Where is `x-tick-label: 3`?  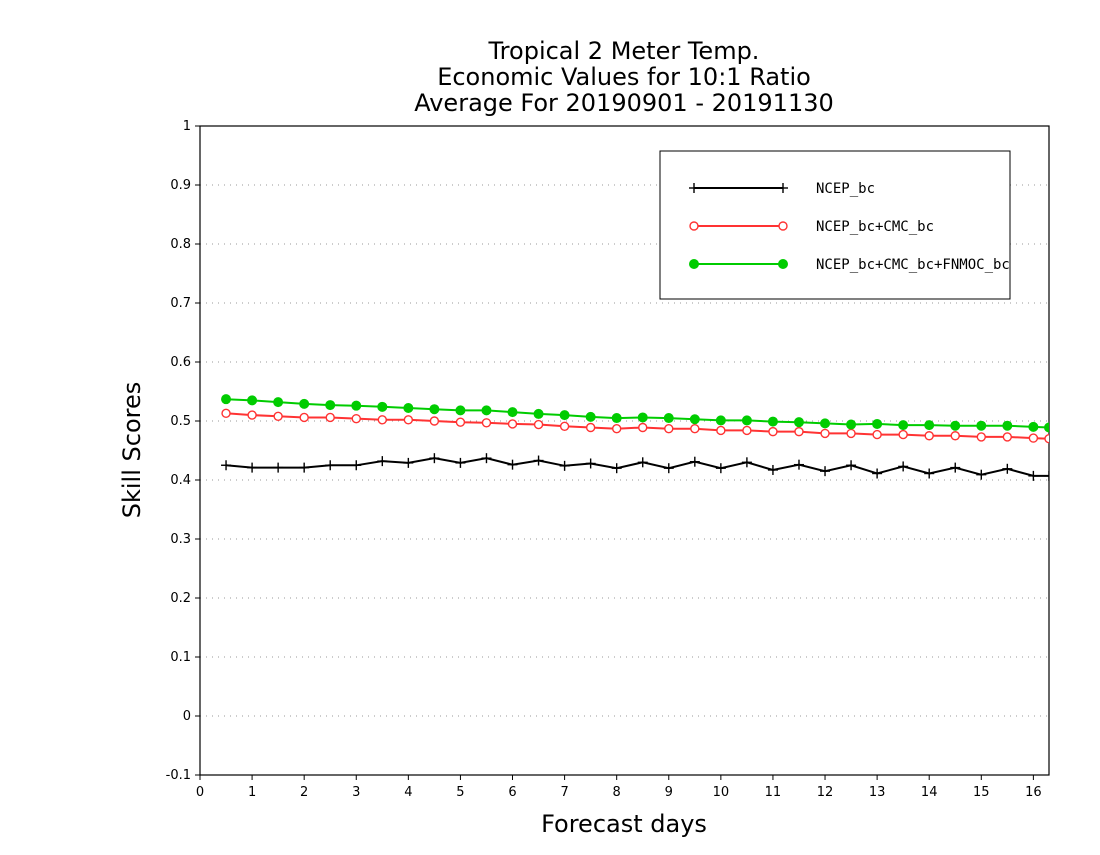
x-tick-label: 3 is located at coordinates (356, 792).